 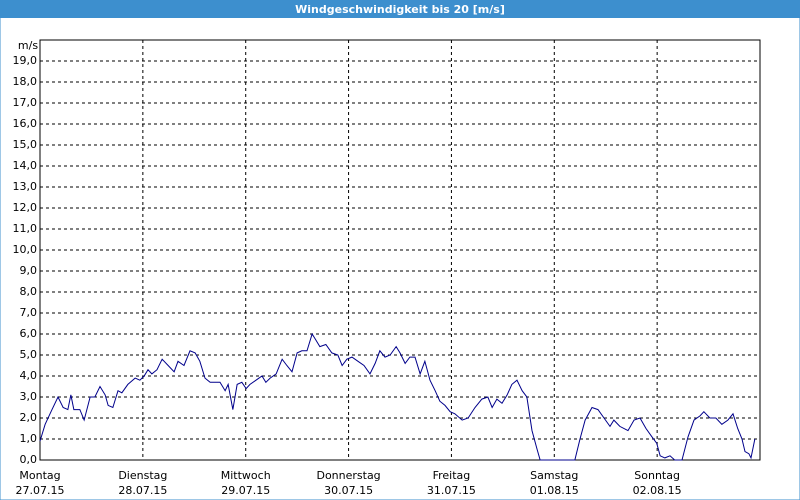 I want to click on y-tick-label: 13,0, so click(x=25, y=186).